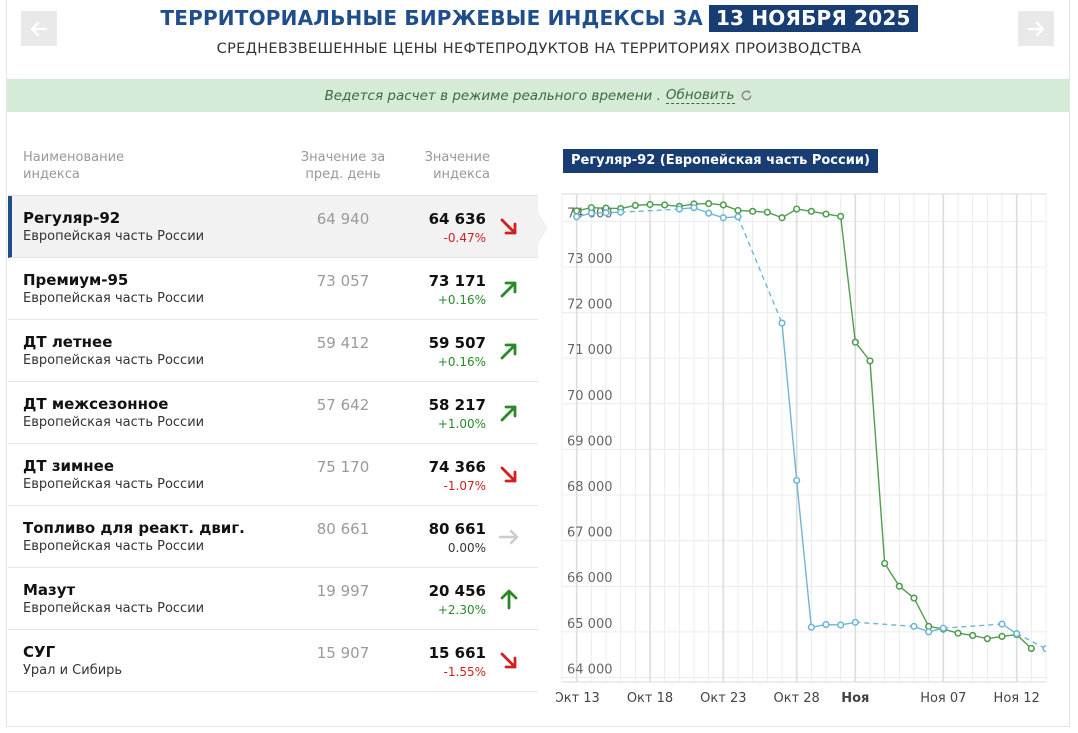 The height and width of the screenshot is (733, 1078). Describe the element at coordinates (73, 670) in the screenshot. I see `index-region: Урал и Сибирь` at that location.